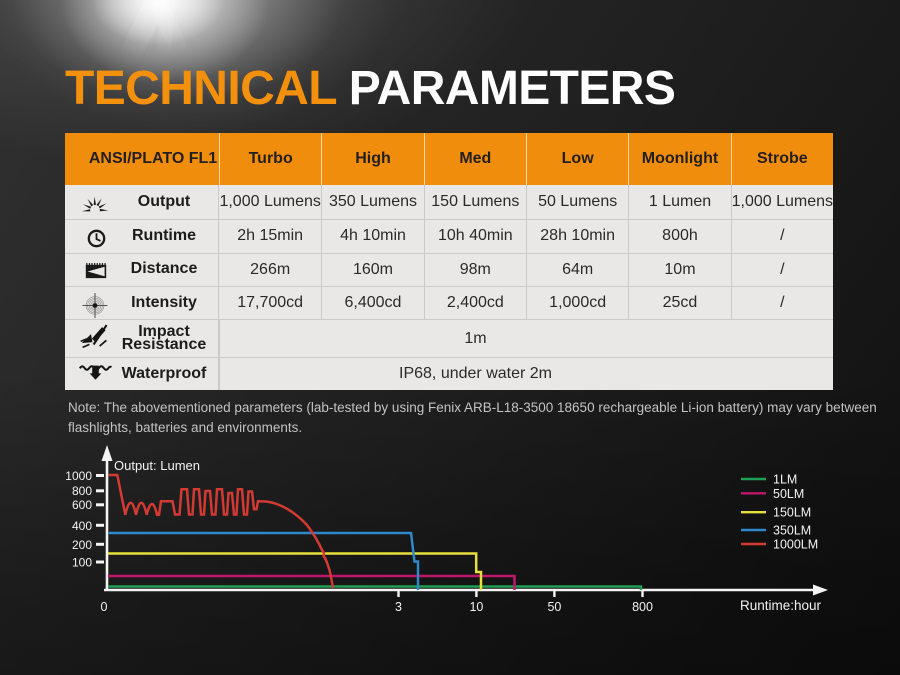 The width and height of the screenshot is (900, 675). What do you see at coordinates (82, 505) in the screenshot?
I see `svg-text: 600` at bounding box center [82, 505].